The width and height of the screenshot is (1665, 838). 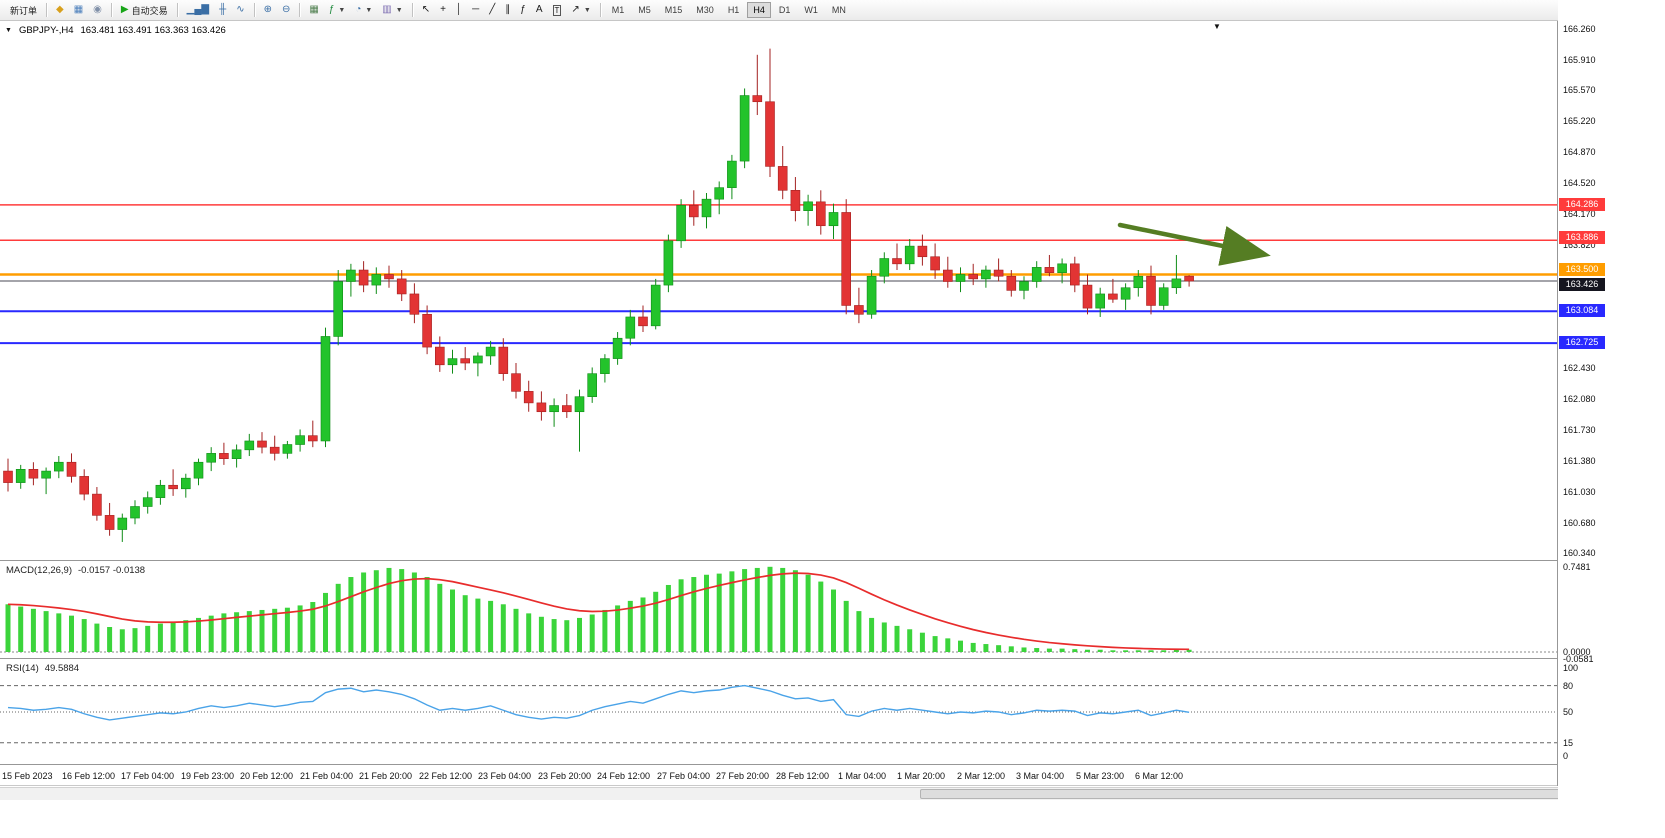 I want to click on time-label: 1 Mar 04:00, so click(x=862, y=776).